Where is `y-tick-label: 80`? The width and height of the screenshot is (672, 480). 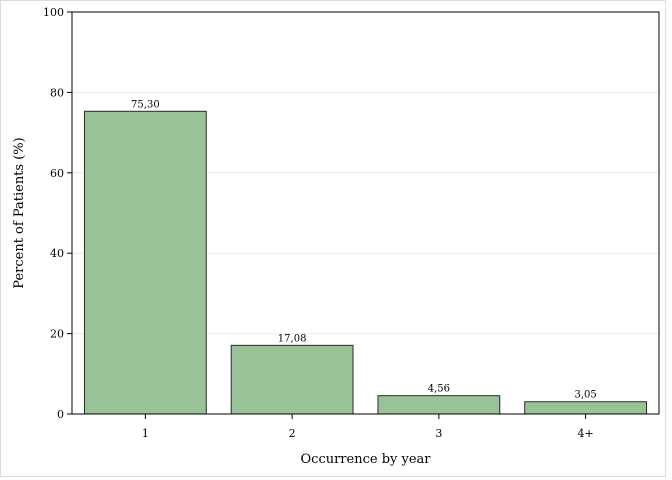
y-tick-label: 80 is located at coordinates (57, 92).